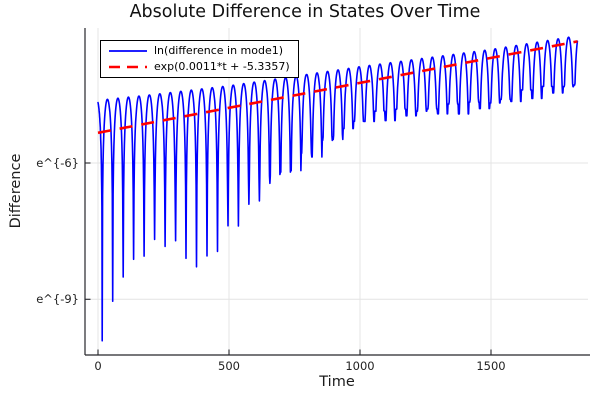 The width and height of the screenshot is (600, 400). What do you see at coordinates (57, 163) in the screenshot?
I see `y-tick-label: e^{-6}` at bounding box center [57, 163].